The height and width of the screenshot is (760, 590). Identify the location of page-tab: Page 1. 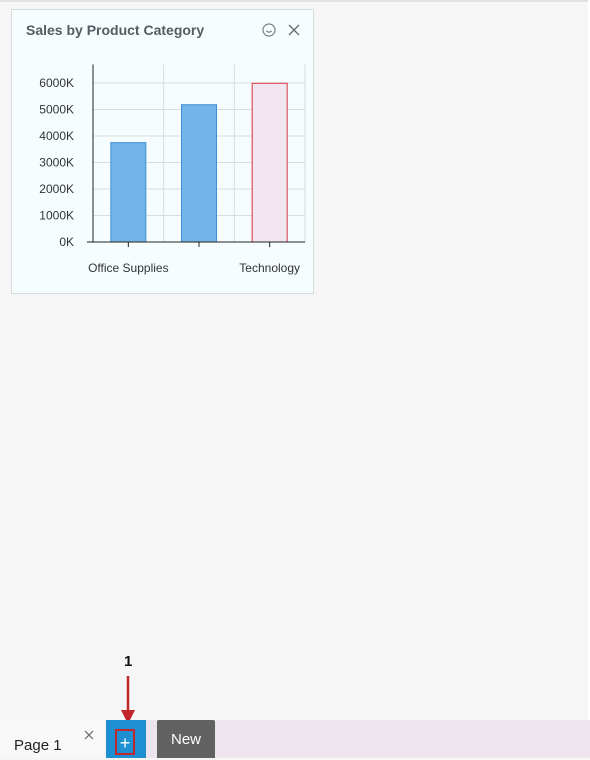
(53, 739).